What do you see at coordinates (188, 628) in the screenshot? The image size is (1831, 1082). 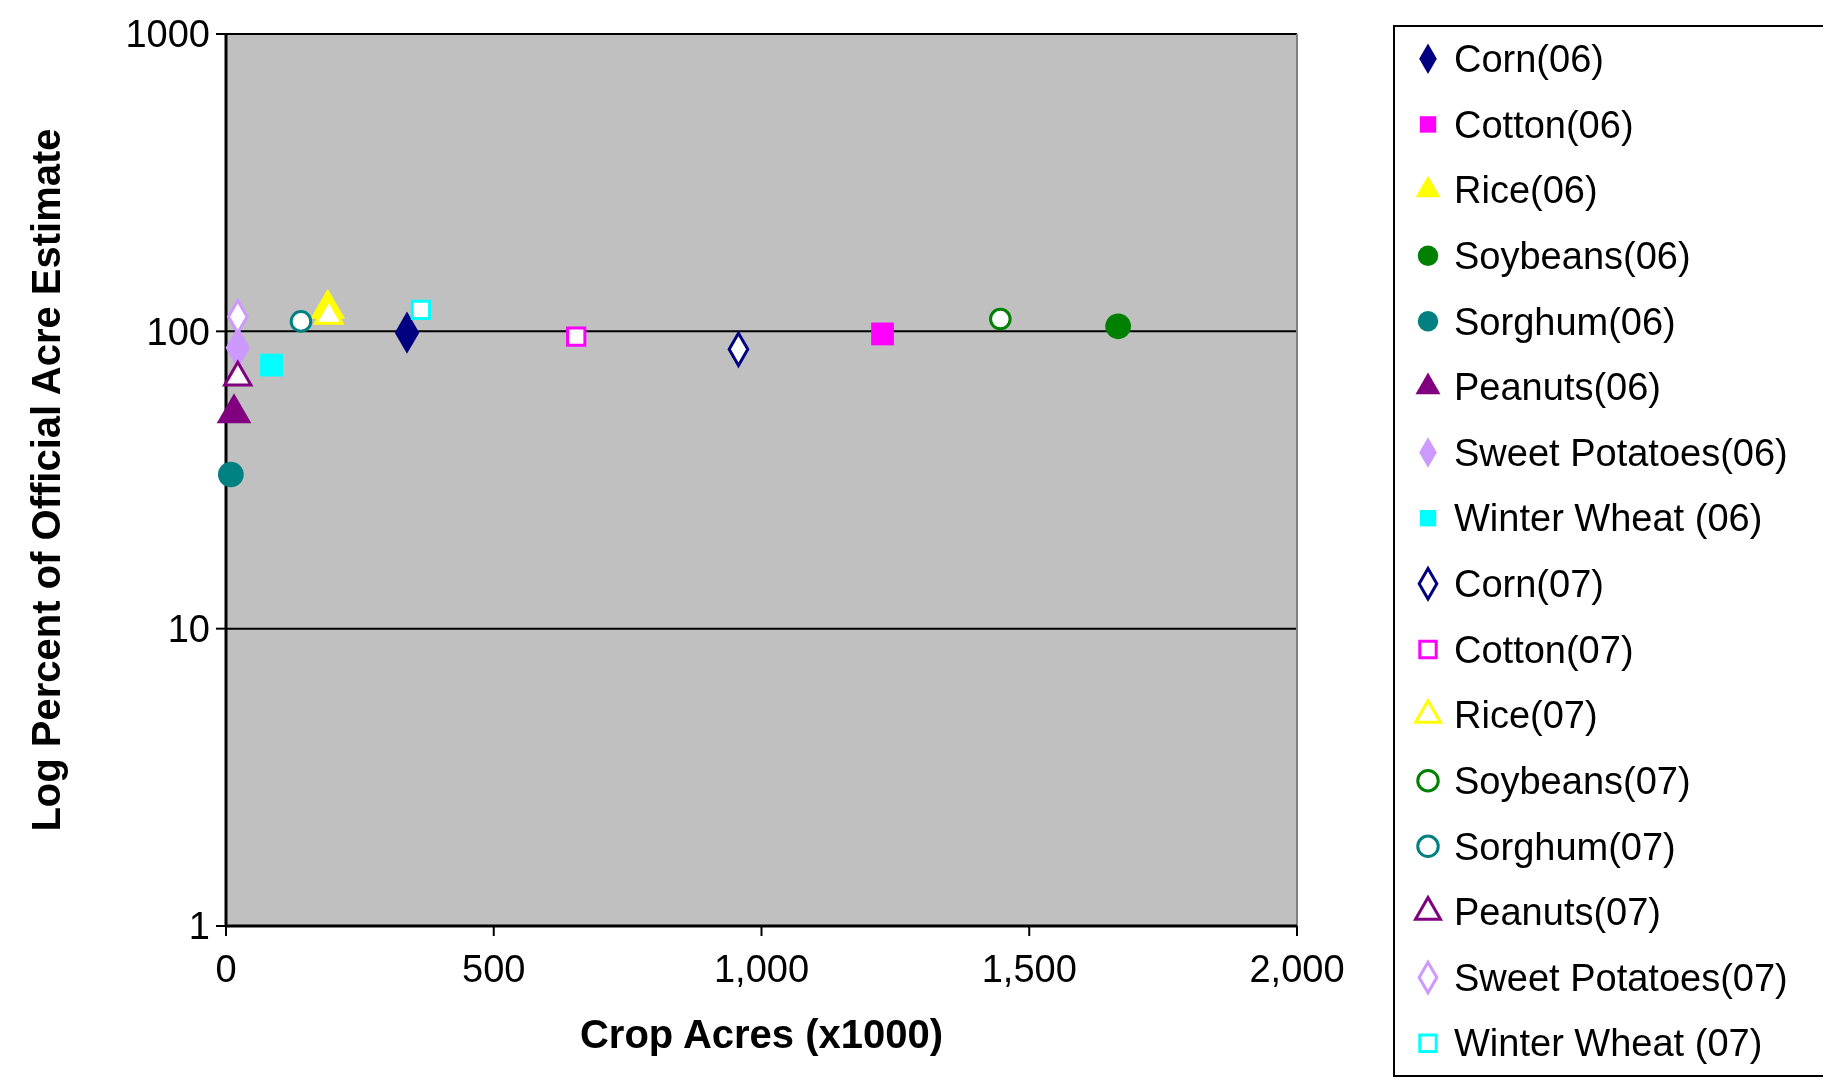 I see `y-tick-label: 10` at bounding box center [188, 628].